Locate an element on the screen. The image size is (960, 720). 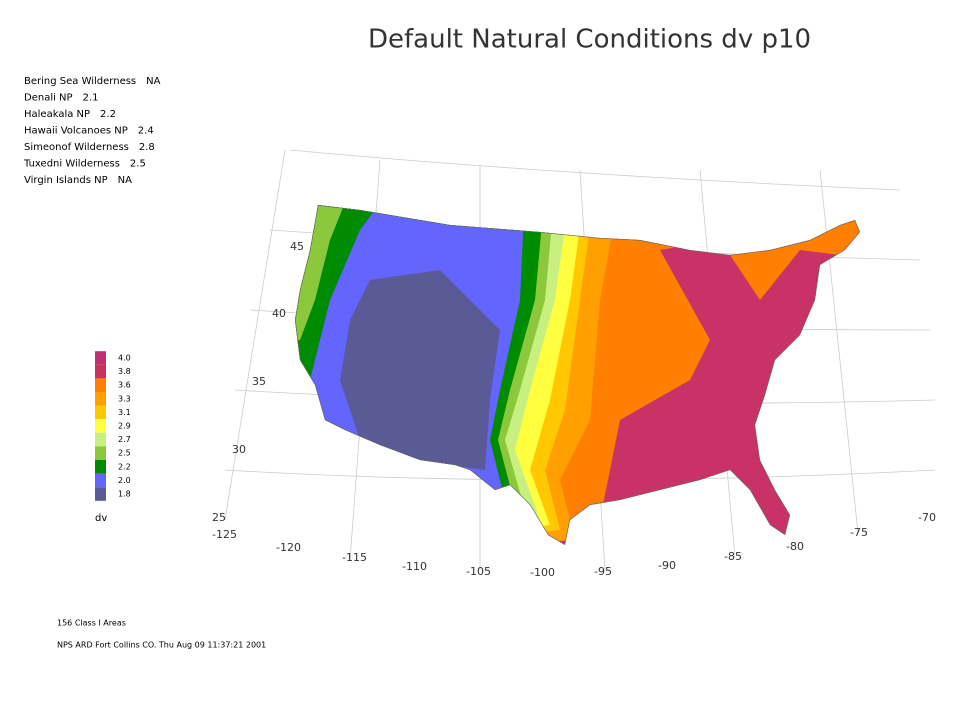
site-value: 2.1 is located at coordinates (91, 98).